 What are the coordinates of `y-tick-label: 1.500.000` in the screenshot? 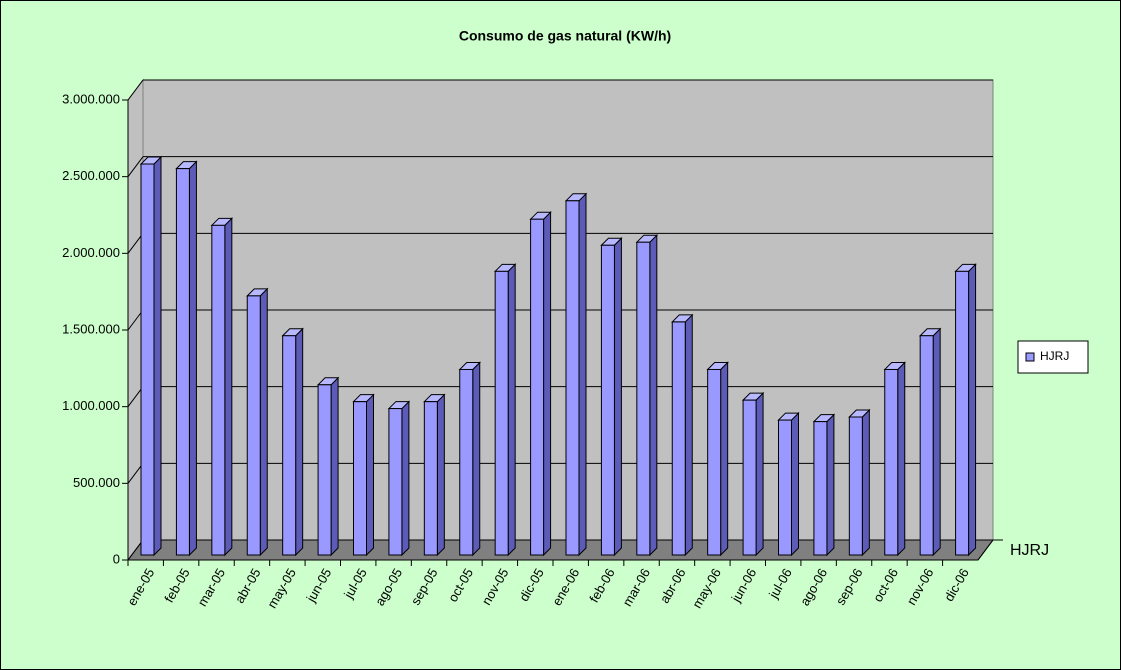 It's located at (91, 328).